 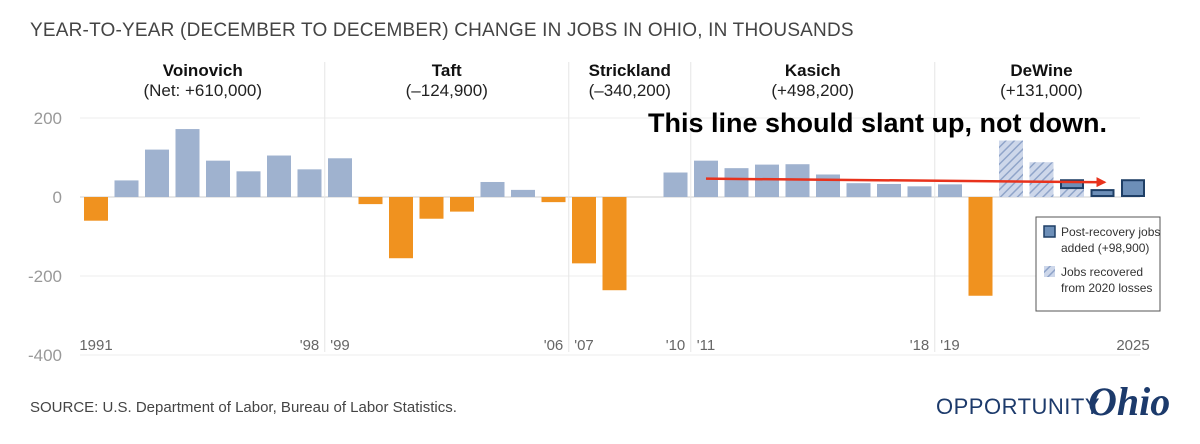 What do you see at coordinates (1102, 272) in the screenshot?
I see `legend-label: Jobs recovered` at bounding box center [1102, 272].